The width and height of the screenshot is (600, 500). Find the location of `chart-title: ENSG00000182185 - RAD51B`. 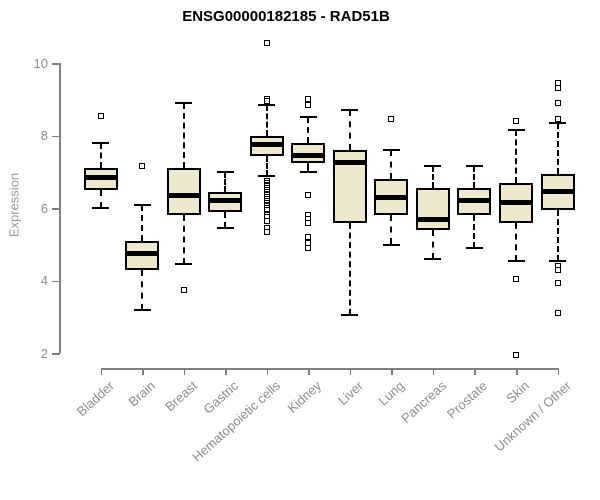

chart-title: ENSG00000182185 - RAD51B is located at coordinates (286, 16).